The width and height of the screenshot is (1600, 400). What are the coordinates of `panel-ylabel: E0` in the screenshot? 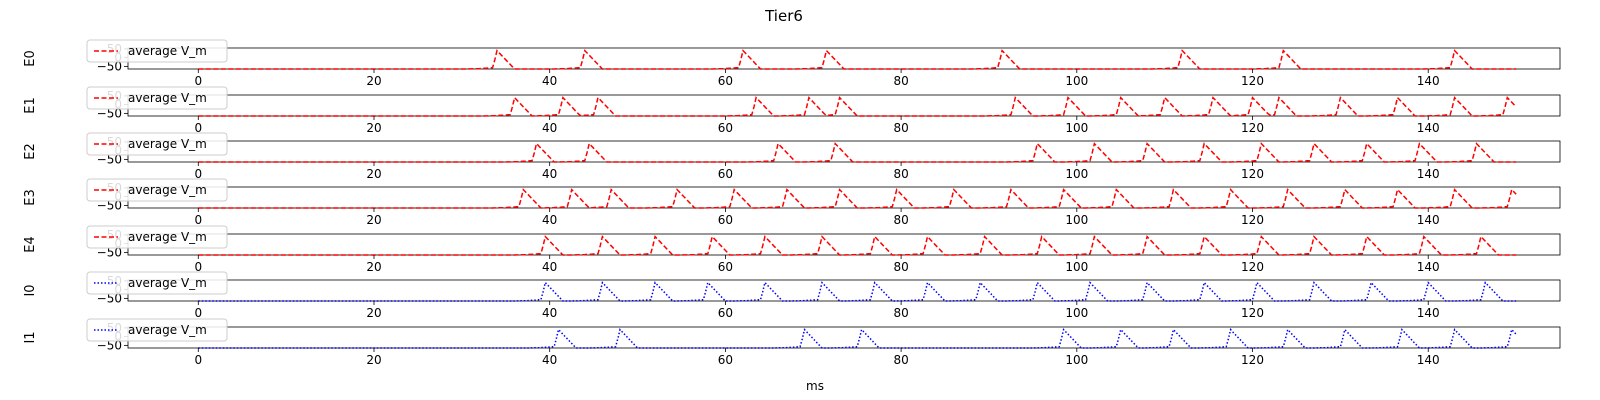 It's located at (30, 58).